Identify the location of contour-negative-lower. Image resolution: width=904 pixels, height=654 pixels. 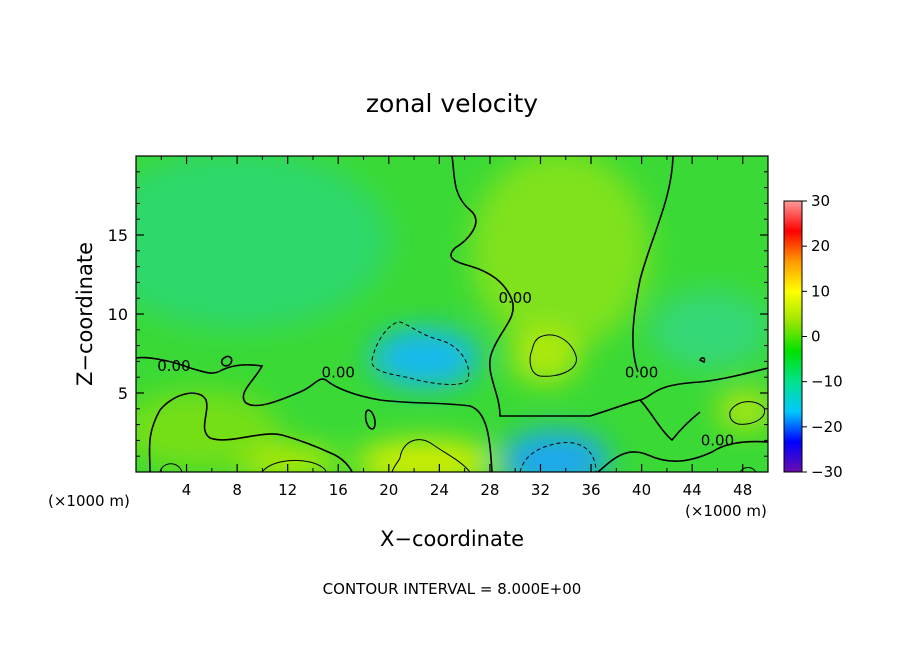
(558, 456).